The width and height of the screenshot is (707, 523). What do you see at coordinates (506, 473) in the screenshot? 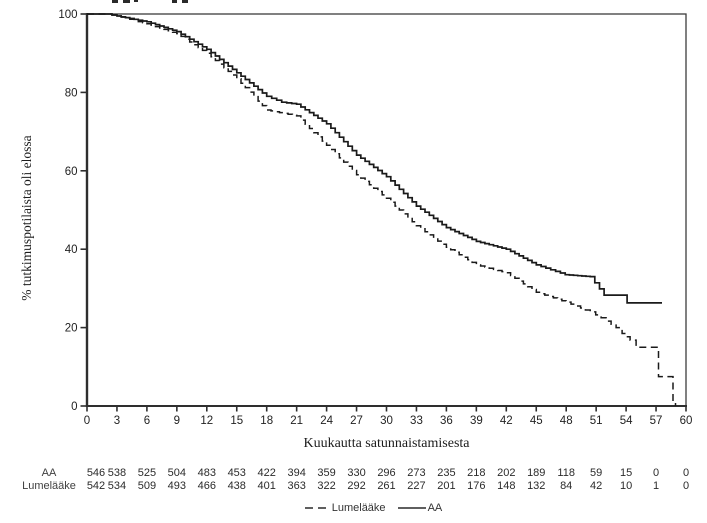
I see `at-risk-count: 202` at bounding box center [506, 473].